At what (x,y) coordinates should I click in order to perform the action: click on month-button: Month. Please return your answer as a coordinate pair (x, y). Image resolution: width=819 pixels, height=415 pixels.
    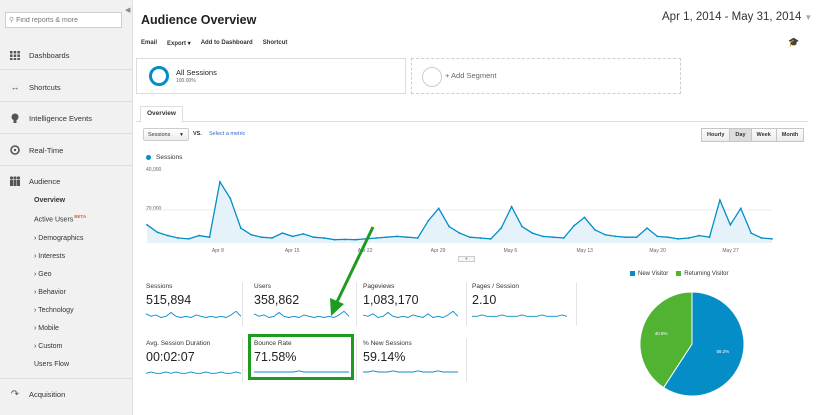
    Looking at the image, I should click on (790, 135).